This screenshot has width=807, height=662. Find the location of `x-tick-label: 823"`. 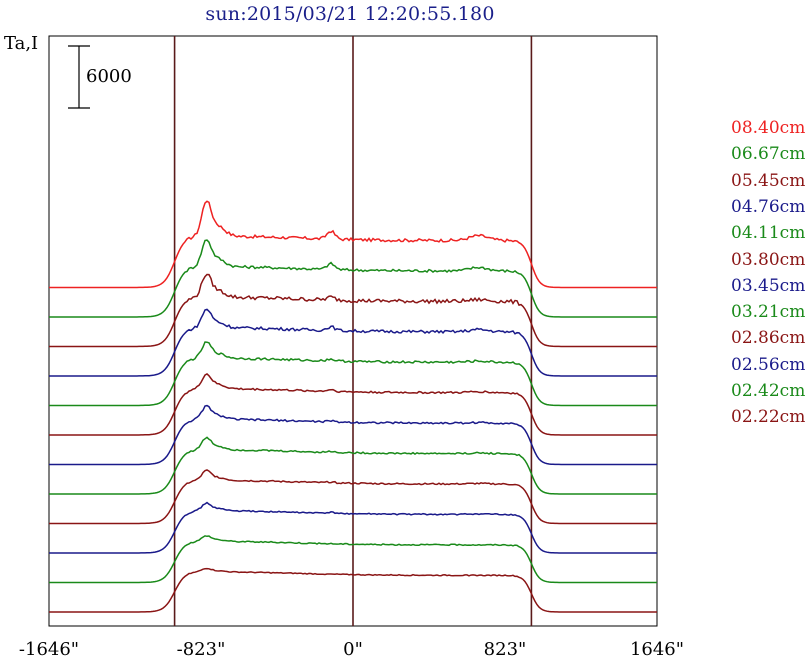

x-tick-label: 823" is located at coordinates (505, 649).